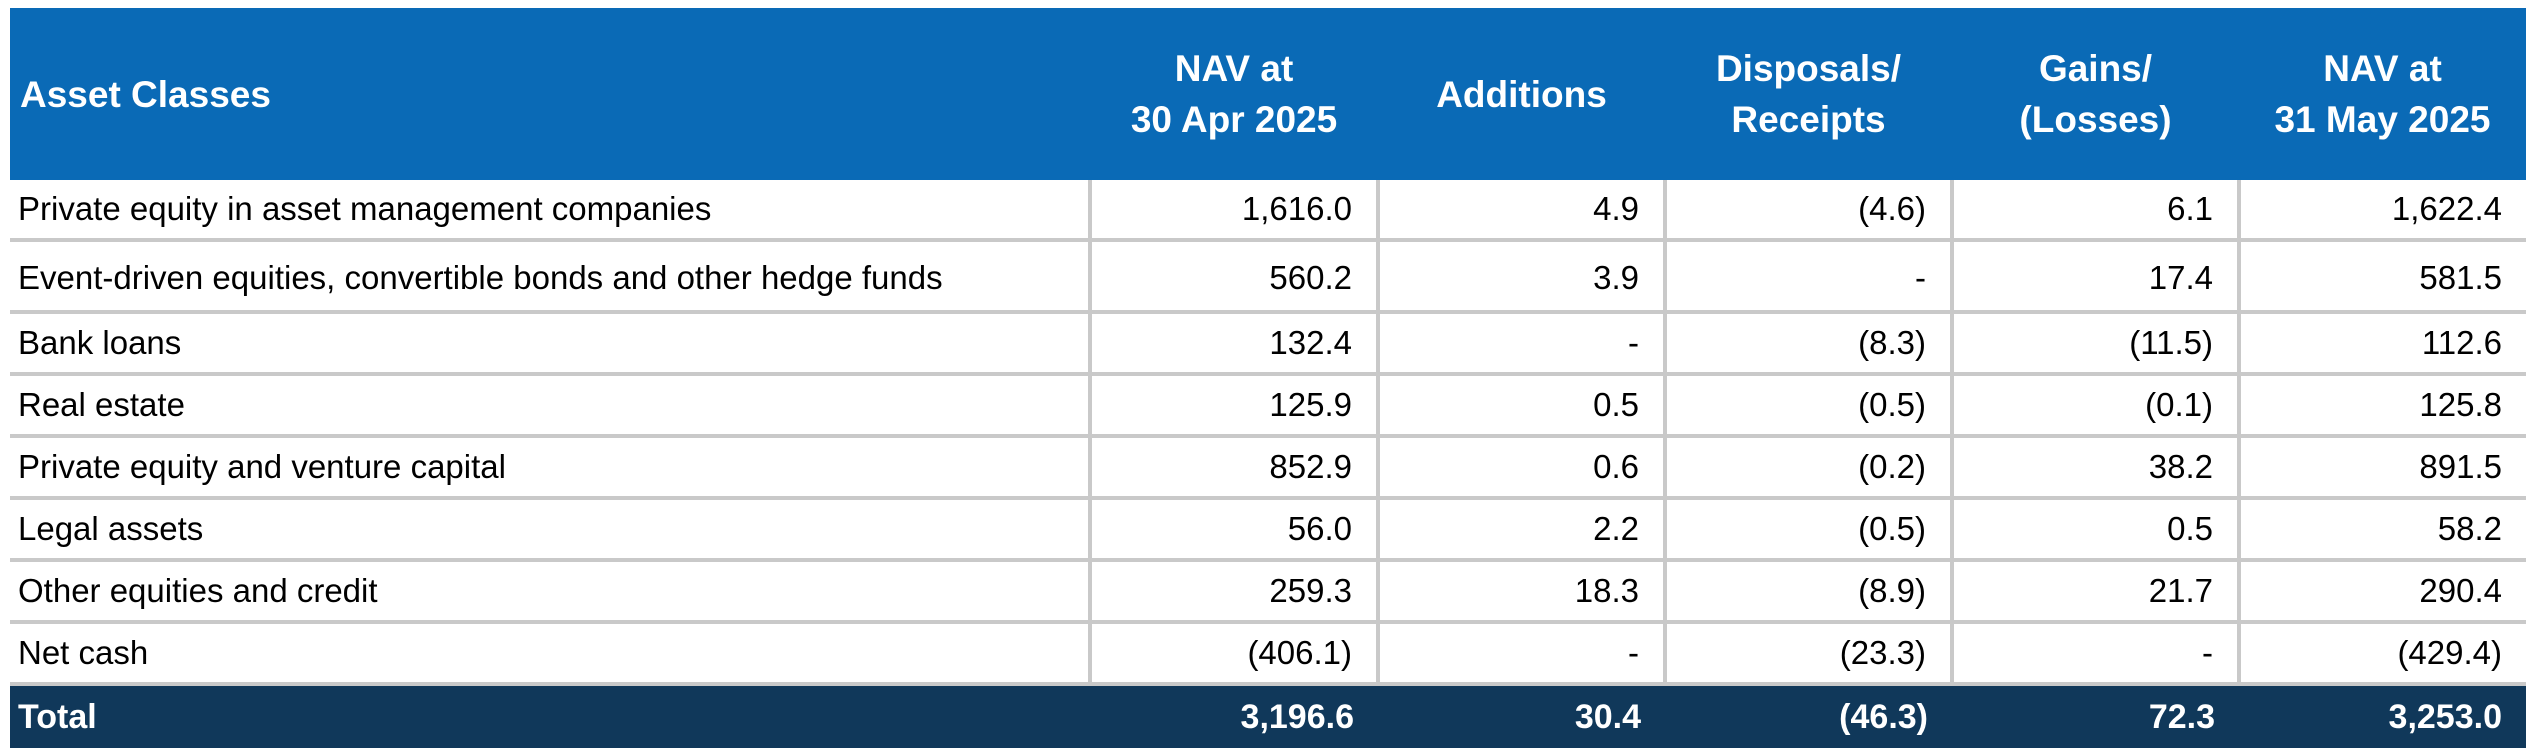  I want to click on cell-asset-class: Other equities and credit, so click(550, 592).